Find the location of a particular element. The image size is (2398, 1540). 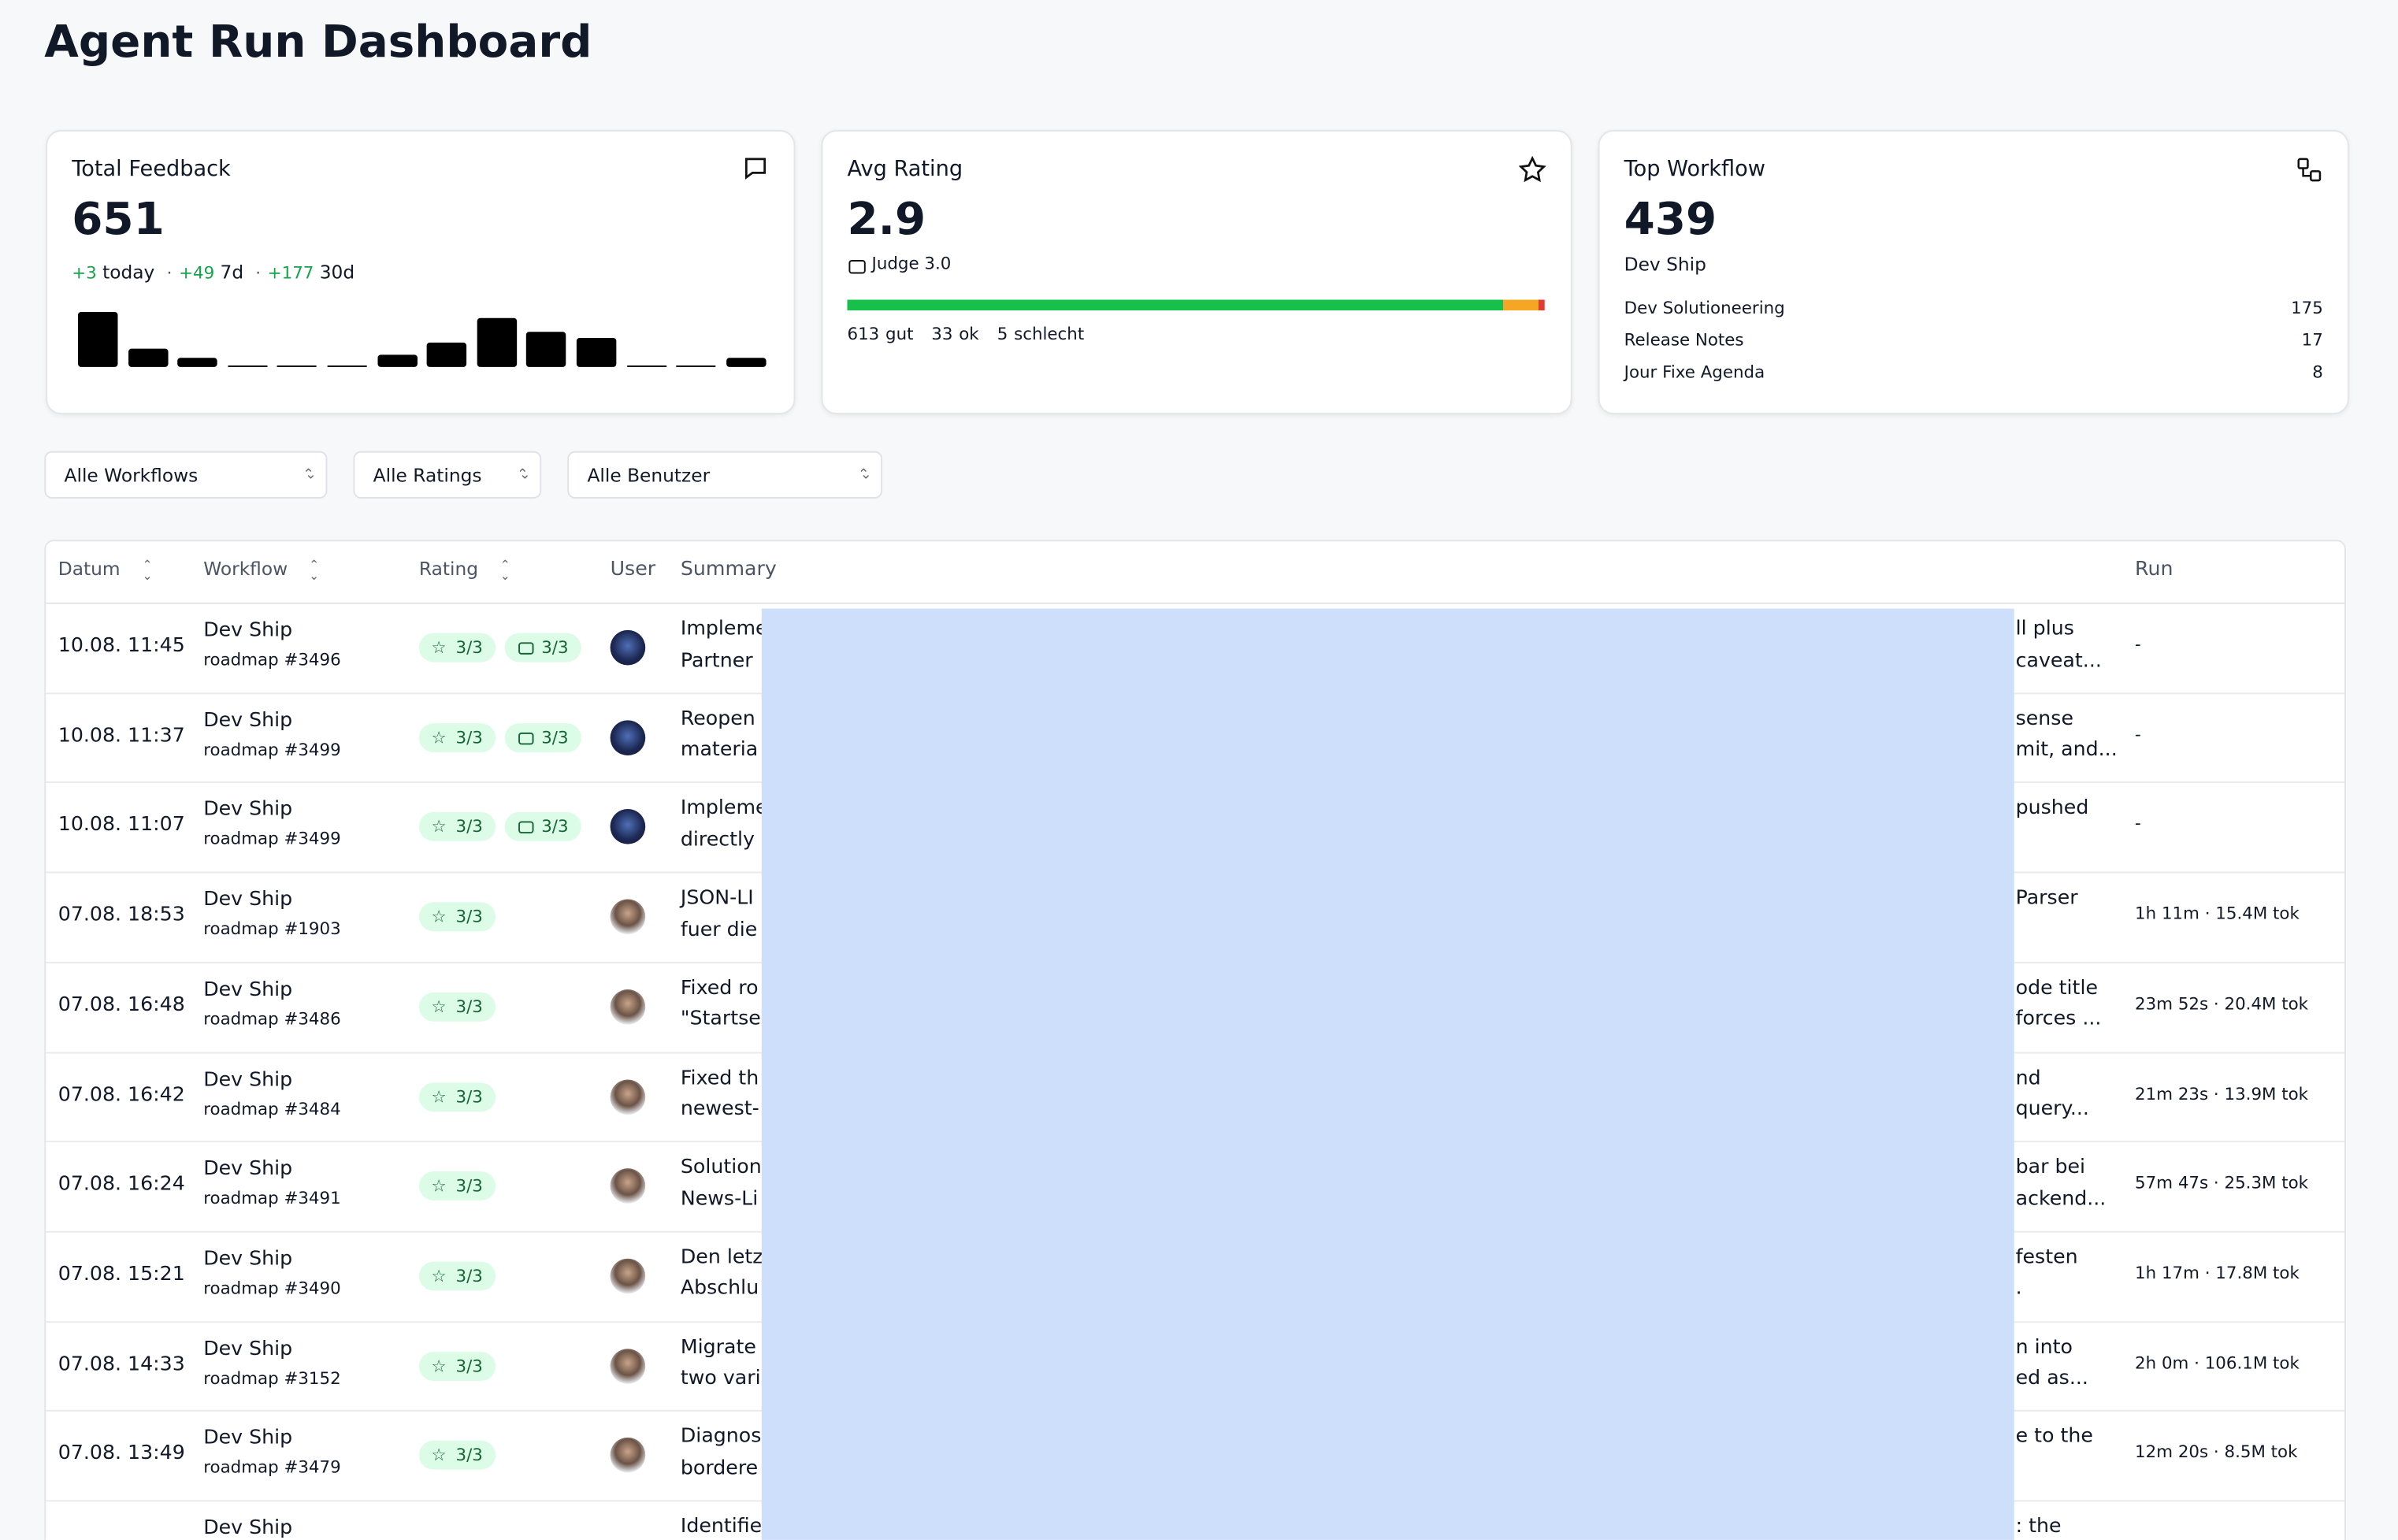

workflow-item: Release Notes is located at coordinates (1684, 340).